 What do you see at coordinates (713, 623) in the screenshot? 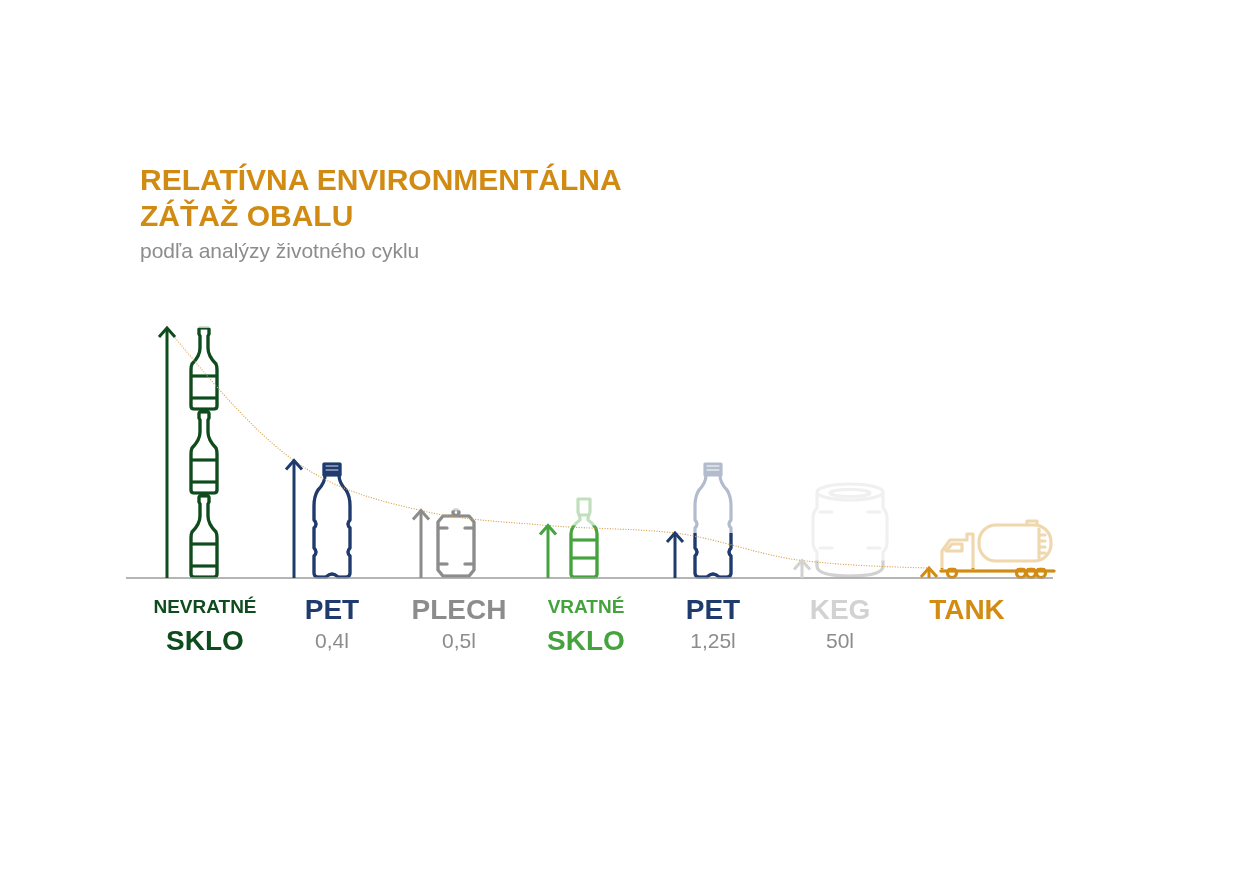
I see `x-tick-label: PET 1,25l` at bounding box center [713, 623].